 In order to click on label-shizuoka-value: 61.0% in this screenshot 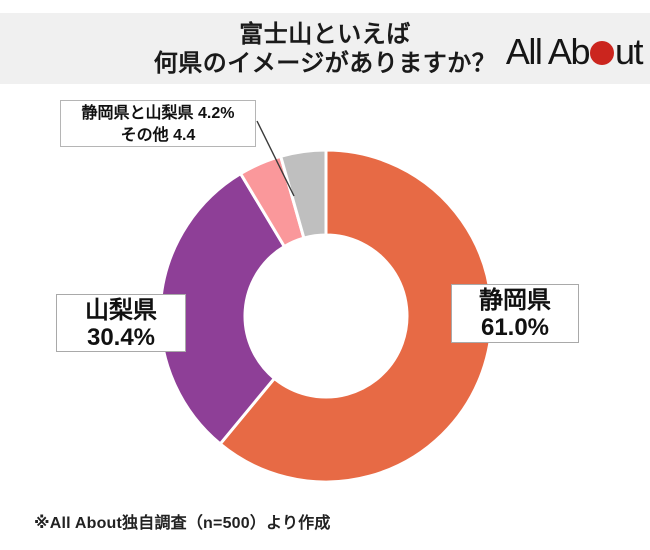, I will do `click(515, 327)`.